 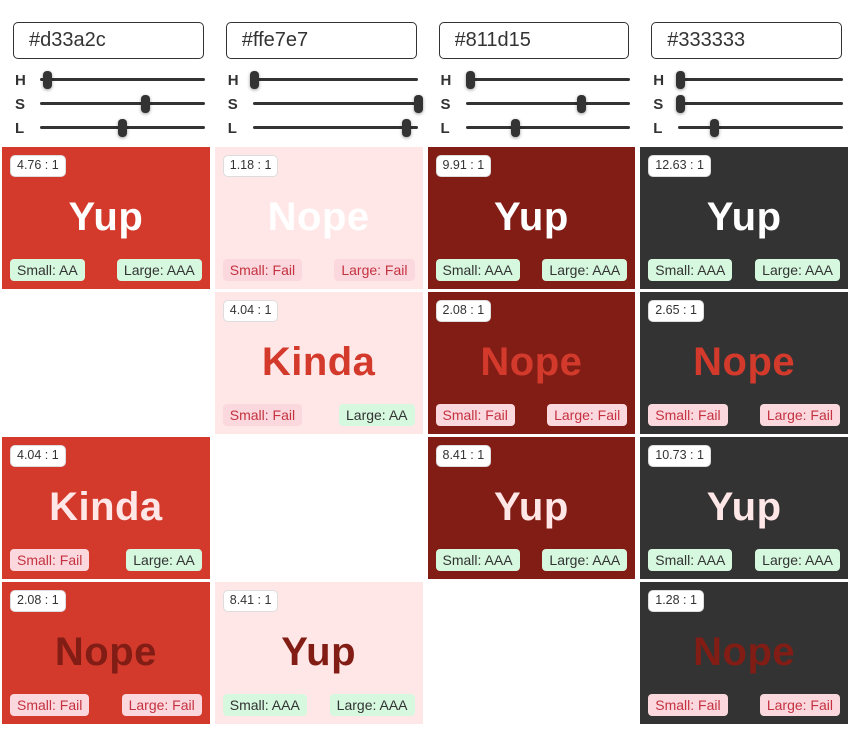 I want to click on color-column-1: H S L, so click(x=106, y=81).